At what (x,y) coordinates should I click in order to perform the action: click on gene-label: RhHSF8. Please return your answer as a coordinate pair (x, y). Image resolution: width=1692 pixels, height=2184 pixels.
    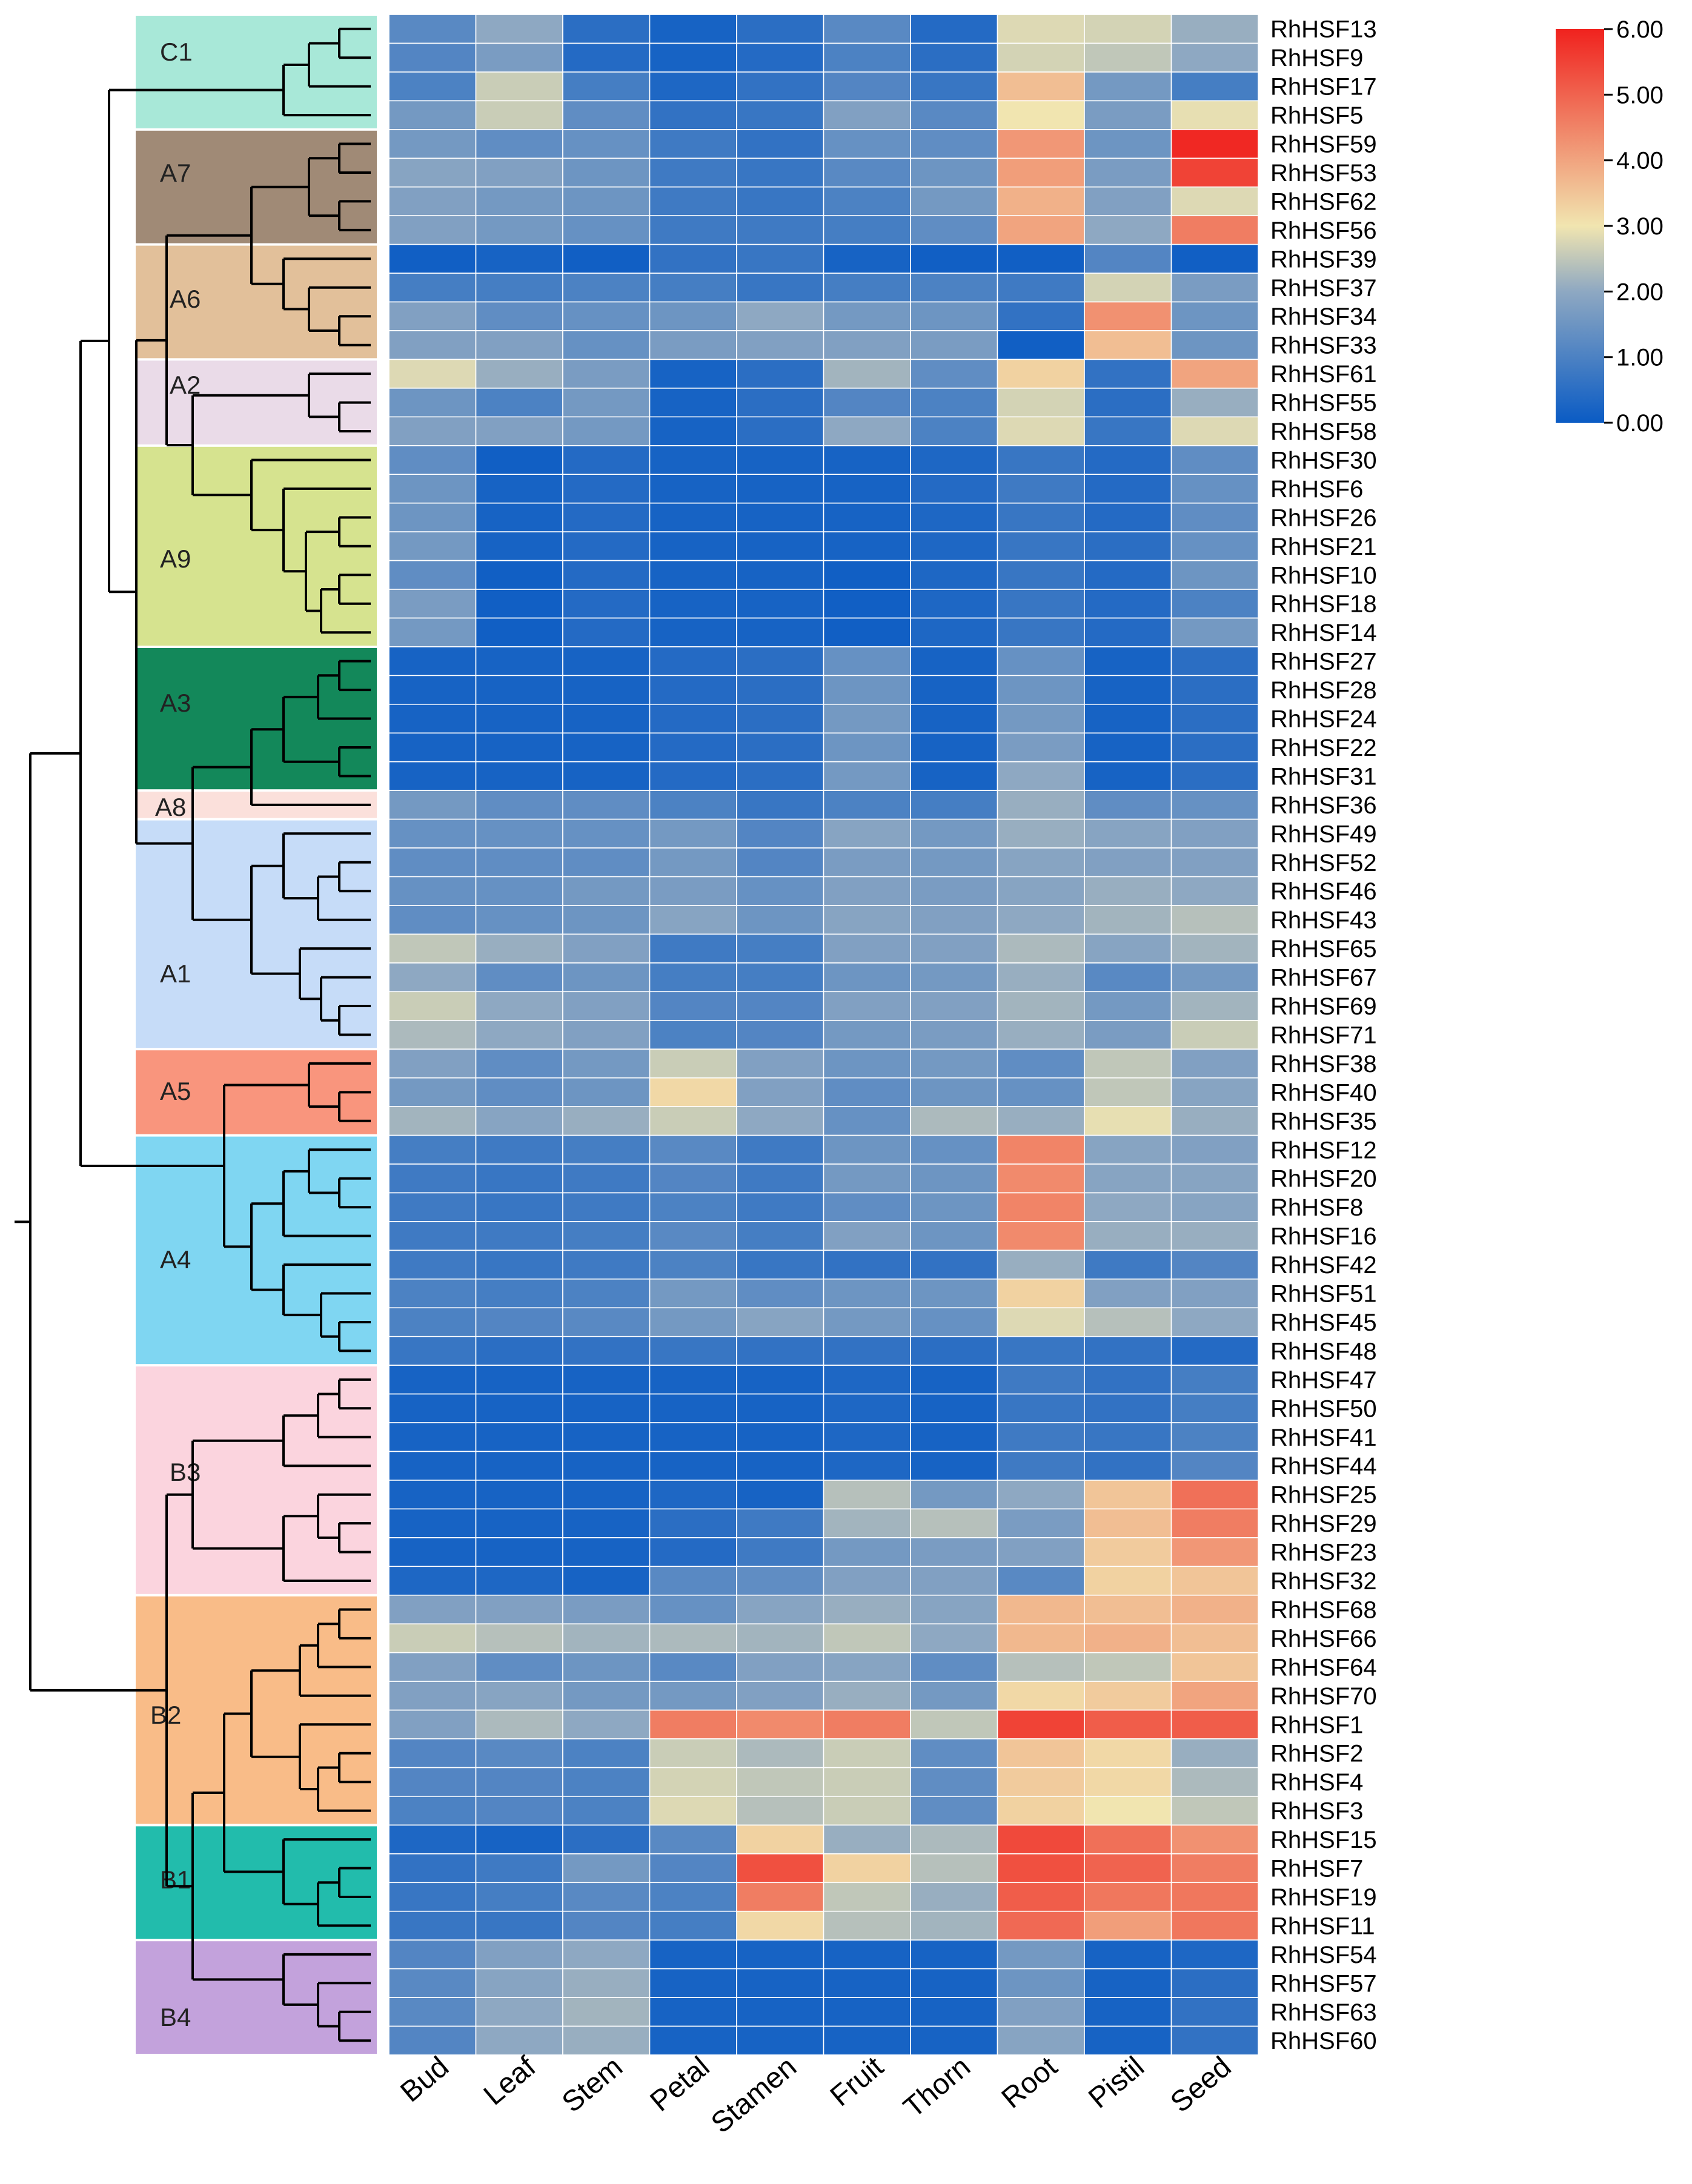
    Looking at the image, I should click on (1317, 1207).